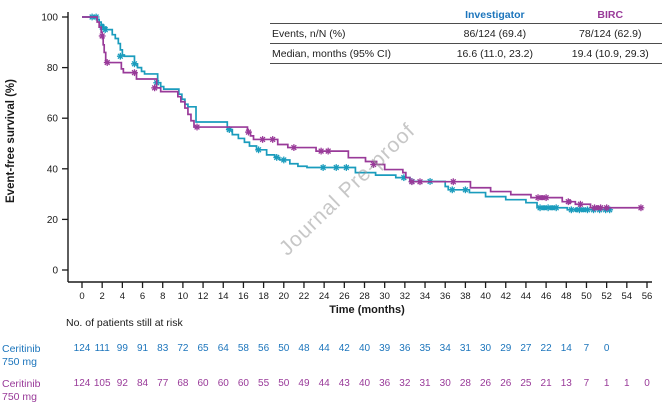  What do you see at coordinates (264, 348) in the screenshot?
I see `risk-count: 56` at bounding box center [264, 348].